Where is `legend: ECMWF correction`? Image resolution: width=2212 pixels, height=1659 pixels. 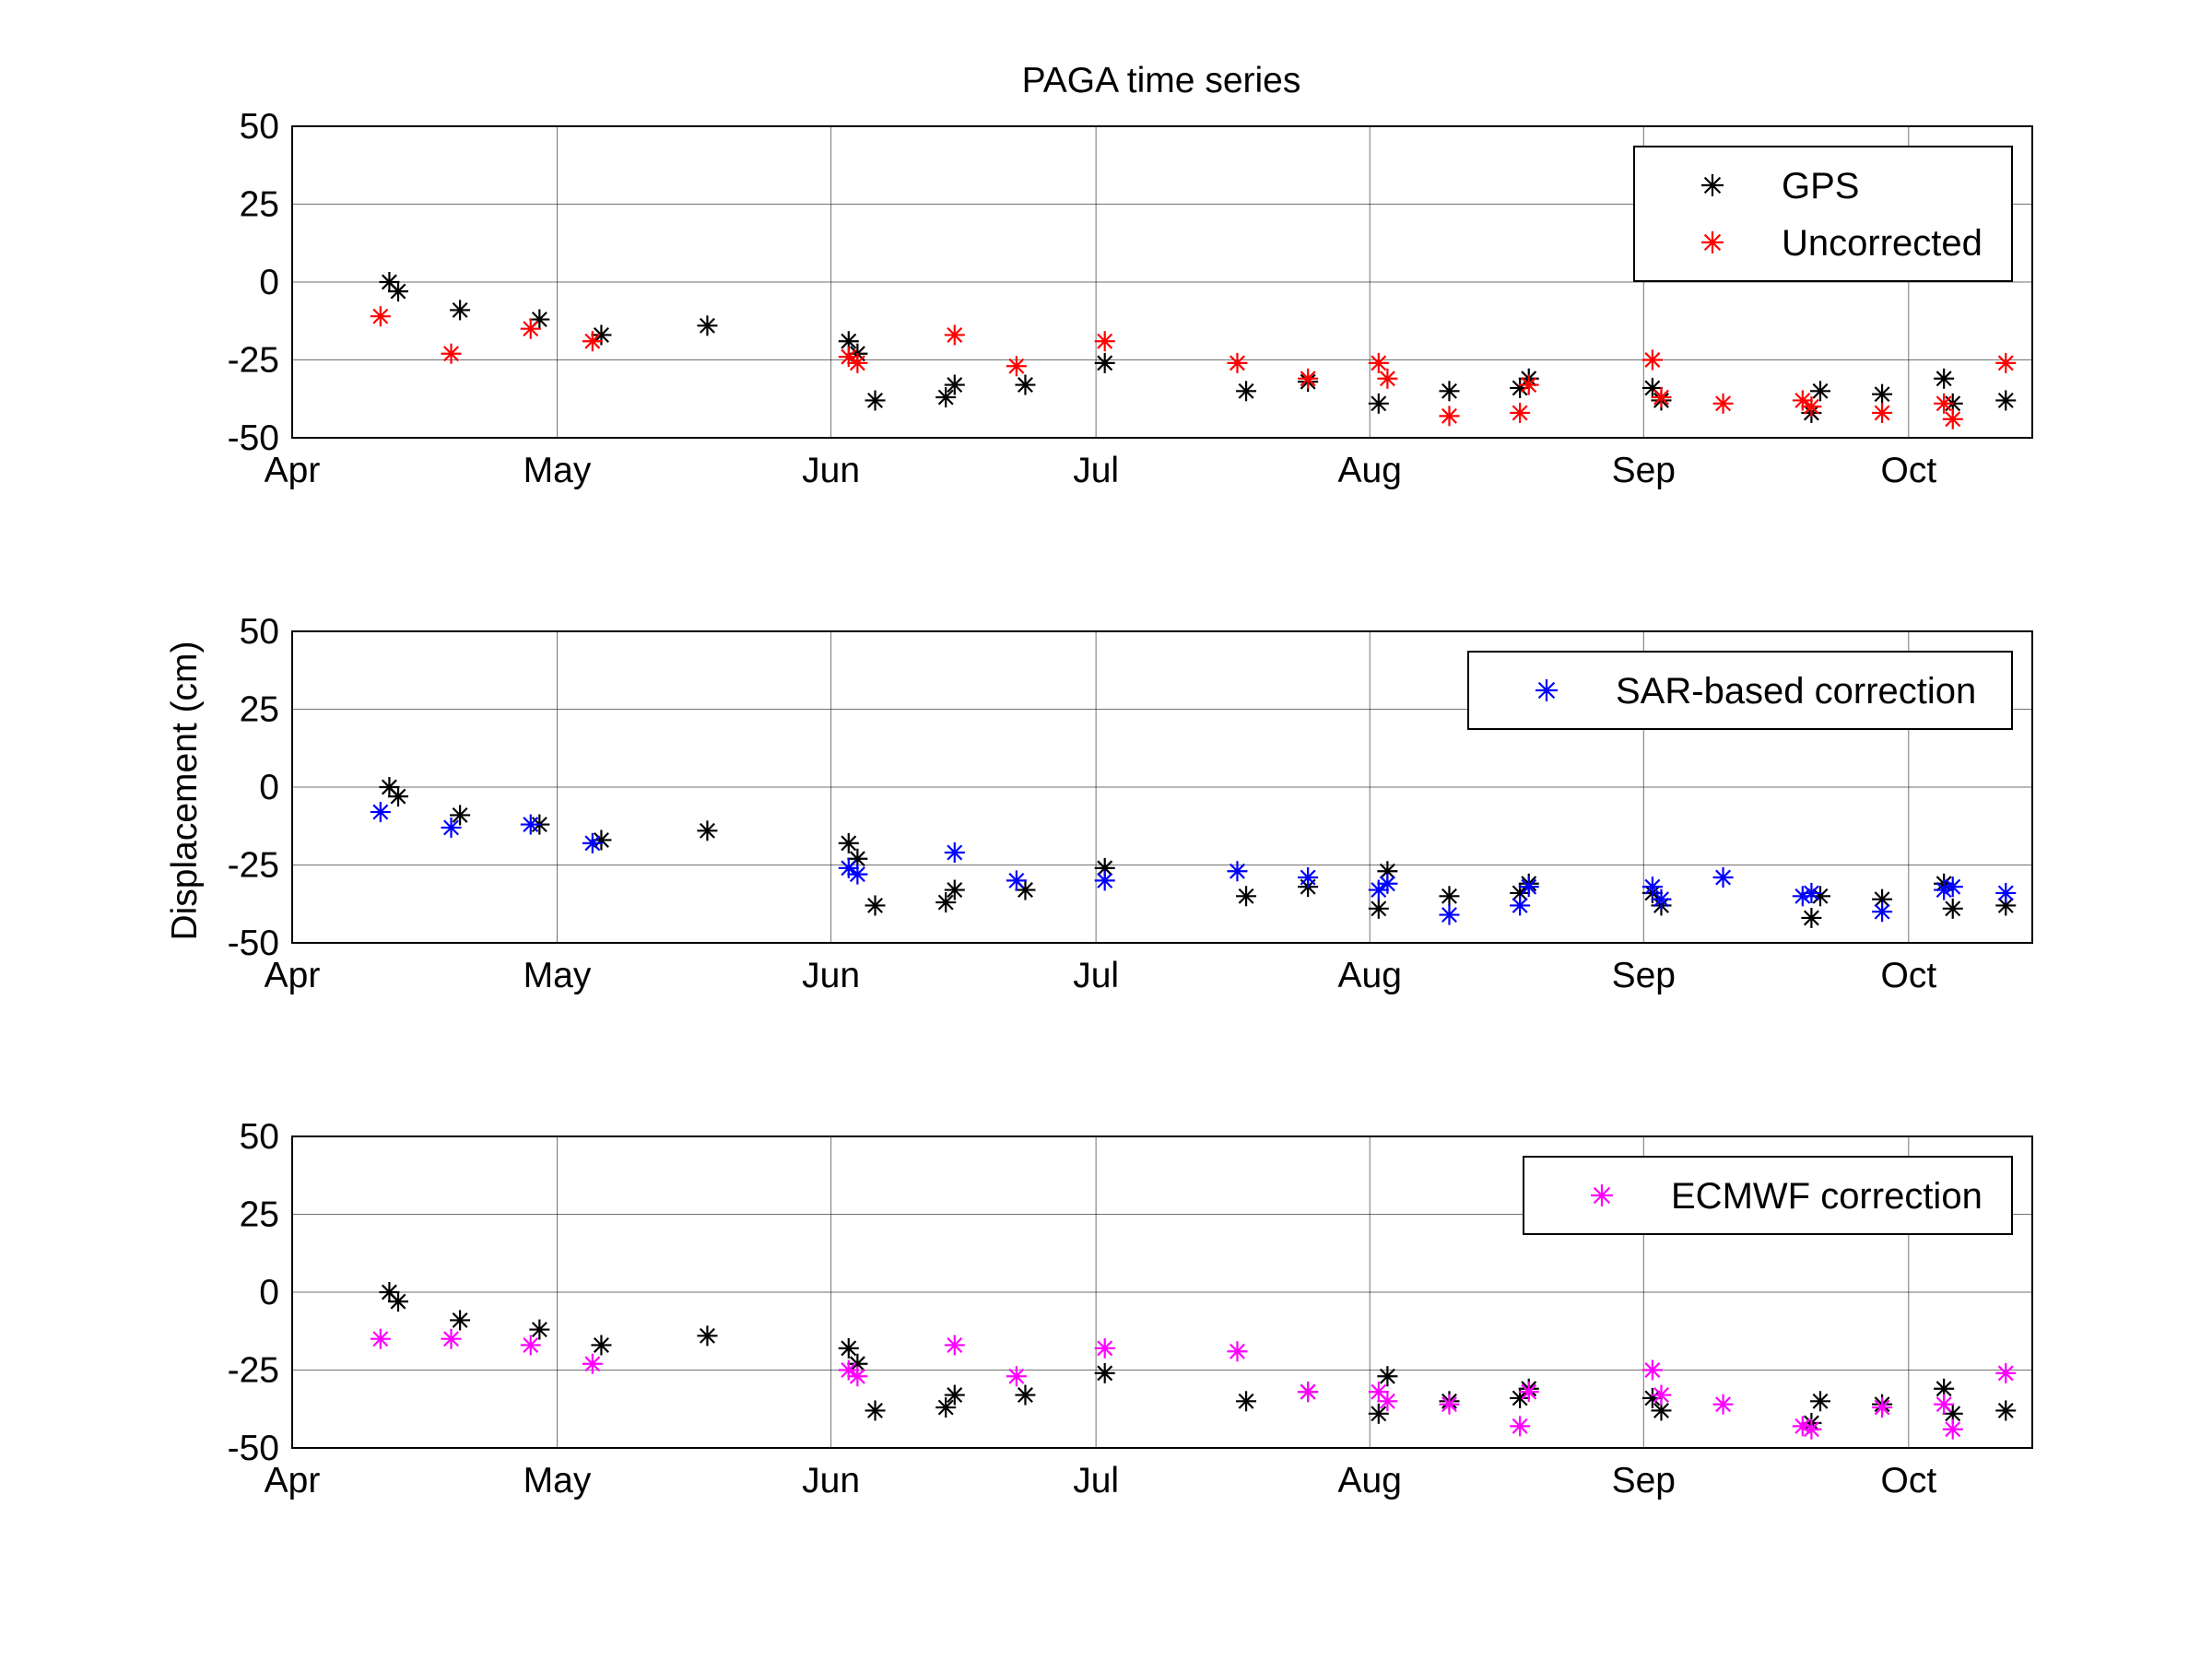
legend: ECMWF correction is located at coordinates (1768, 1195).